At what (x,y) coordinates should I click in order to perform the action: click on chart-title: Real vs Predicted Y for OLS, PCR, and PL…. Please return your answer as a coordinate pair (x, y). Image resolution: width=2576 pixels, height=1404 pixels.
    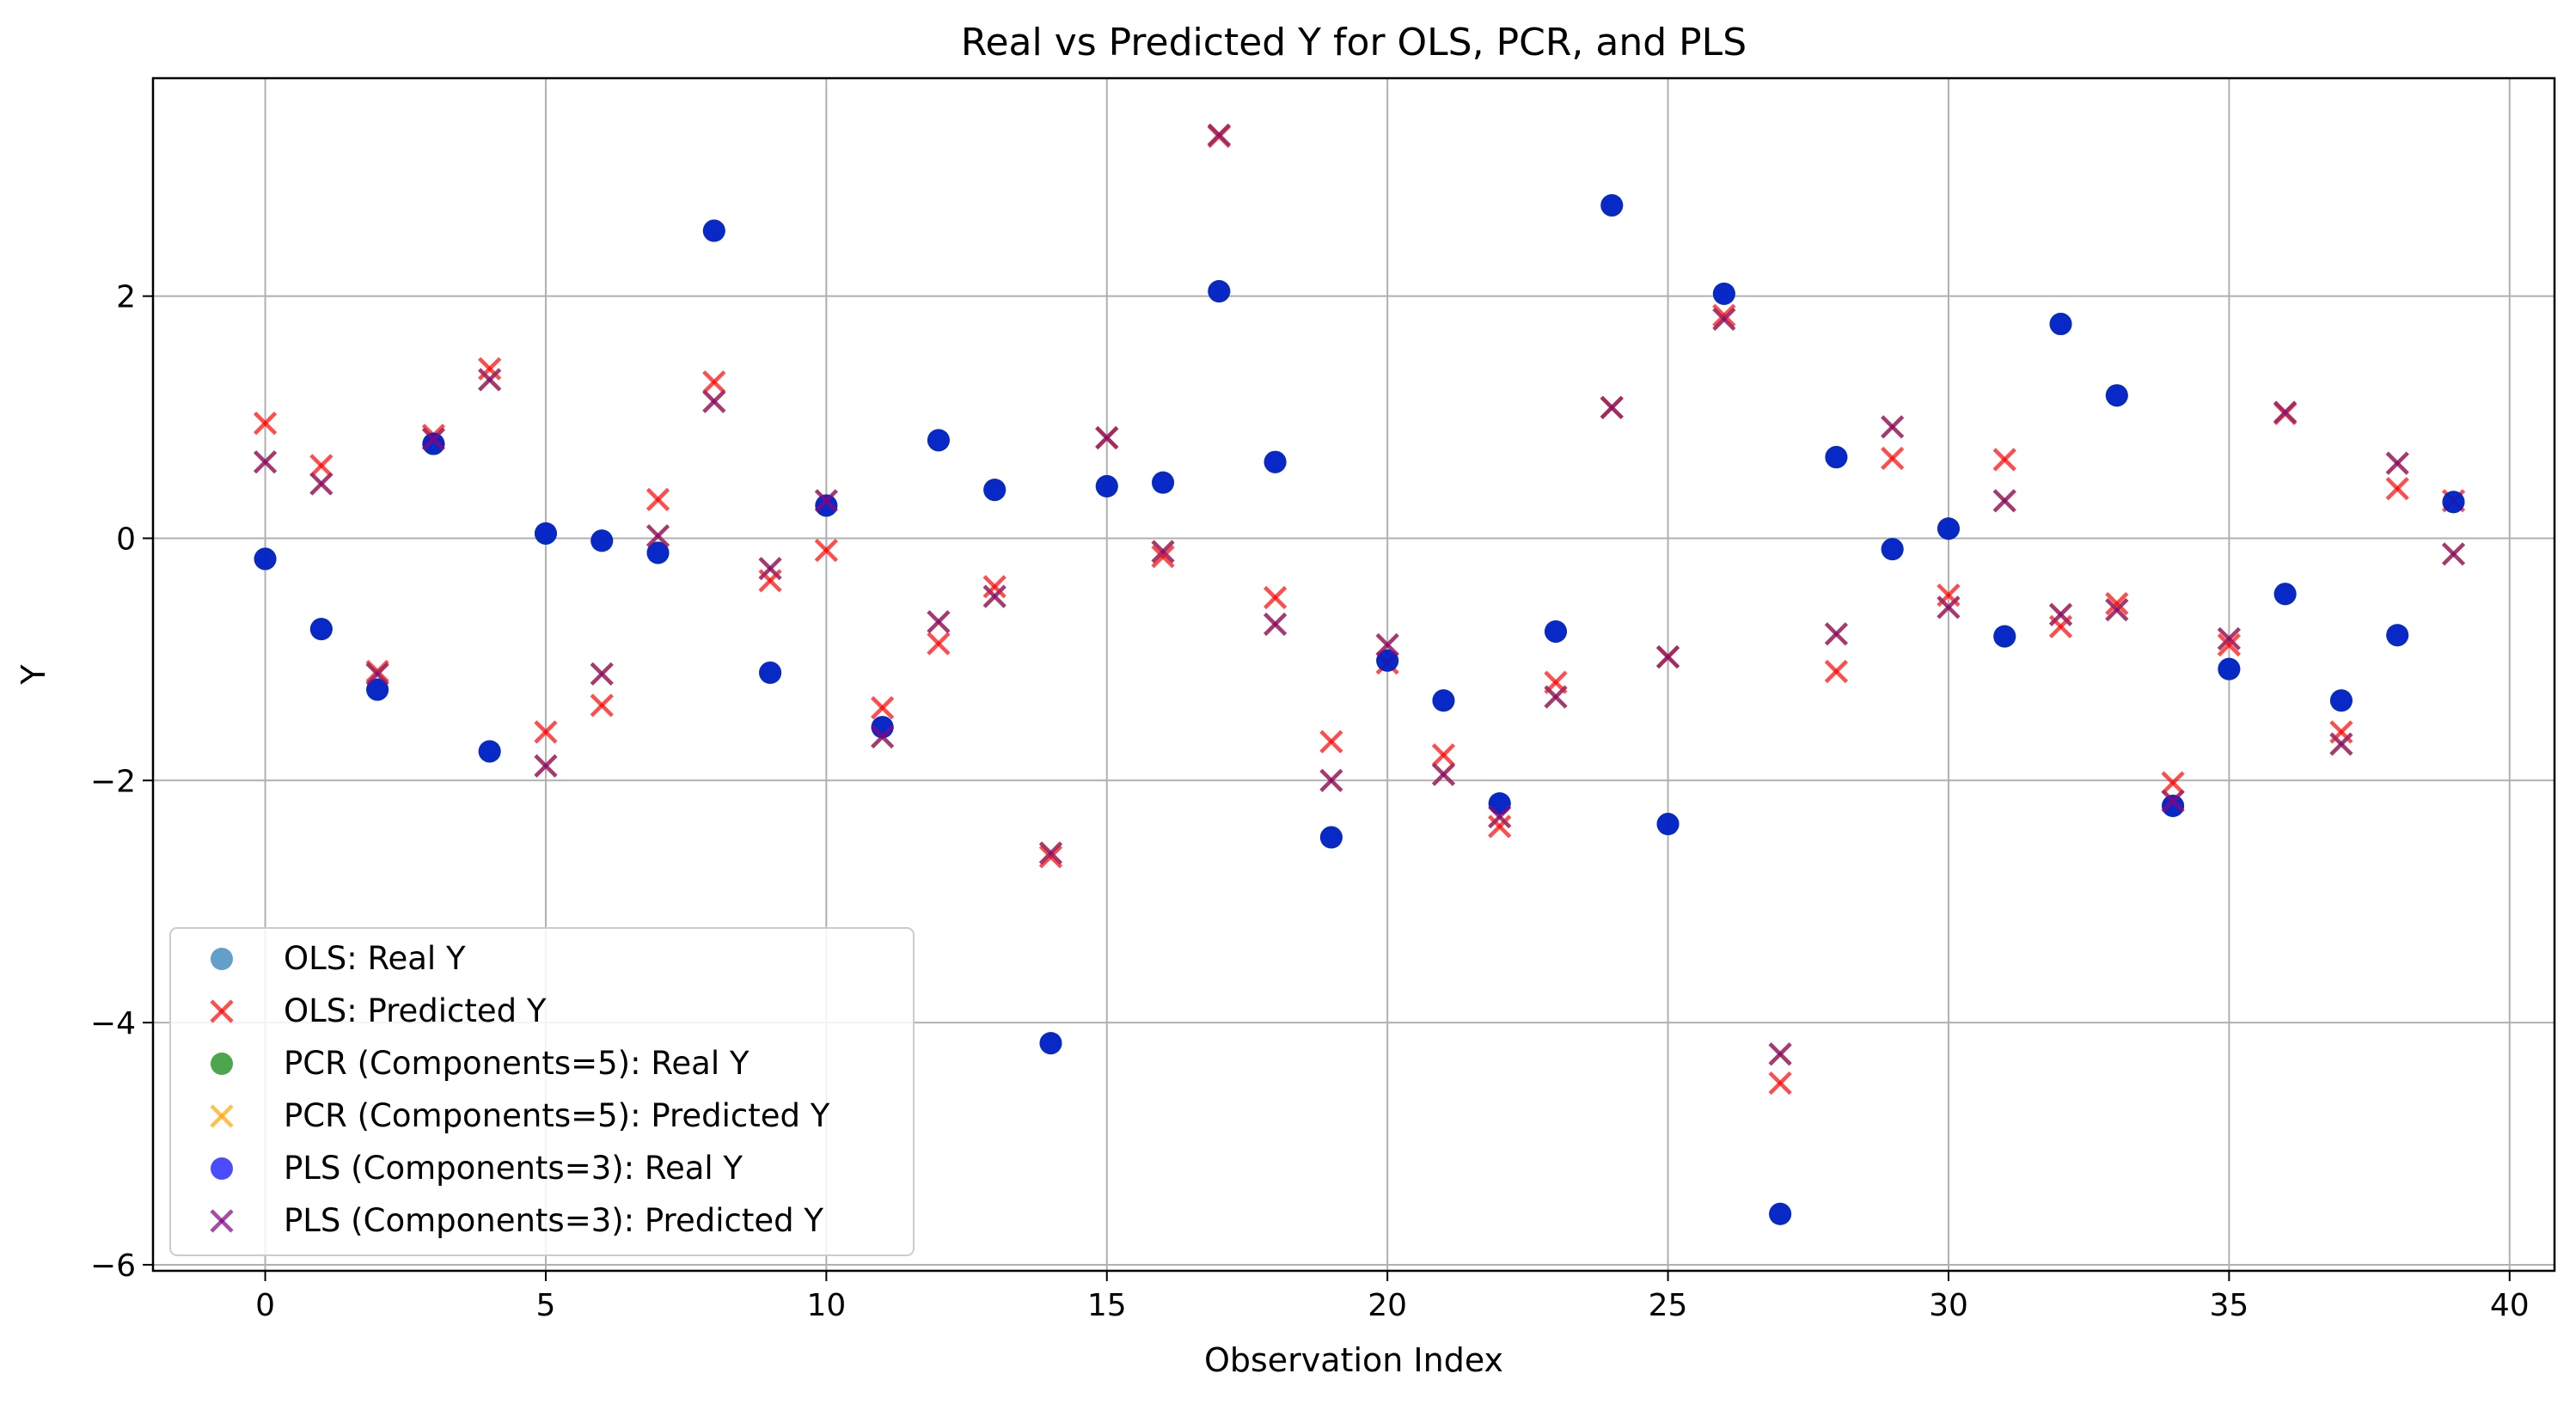
    Looking at the image, I should click on (1354, 42).